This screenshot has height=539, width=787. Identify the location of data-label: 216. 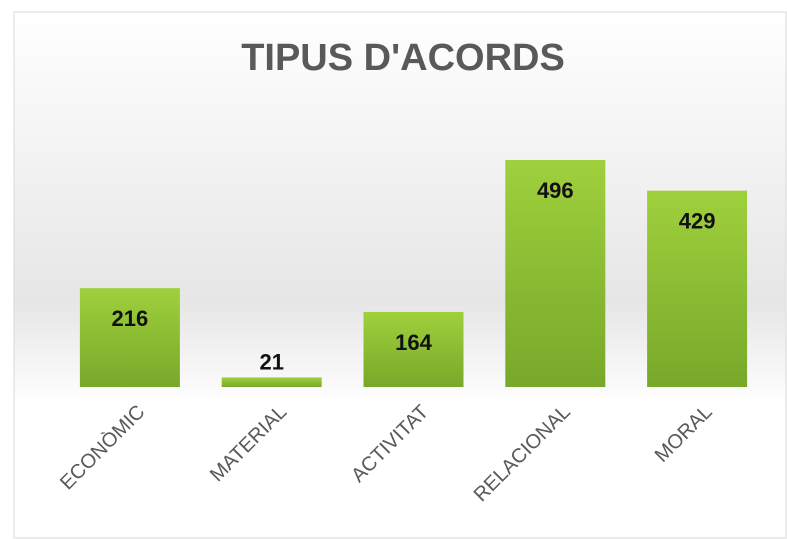
(130, 318).